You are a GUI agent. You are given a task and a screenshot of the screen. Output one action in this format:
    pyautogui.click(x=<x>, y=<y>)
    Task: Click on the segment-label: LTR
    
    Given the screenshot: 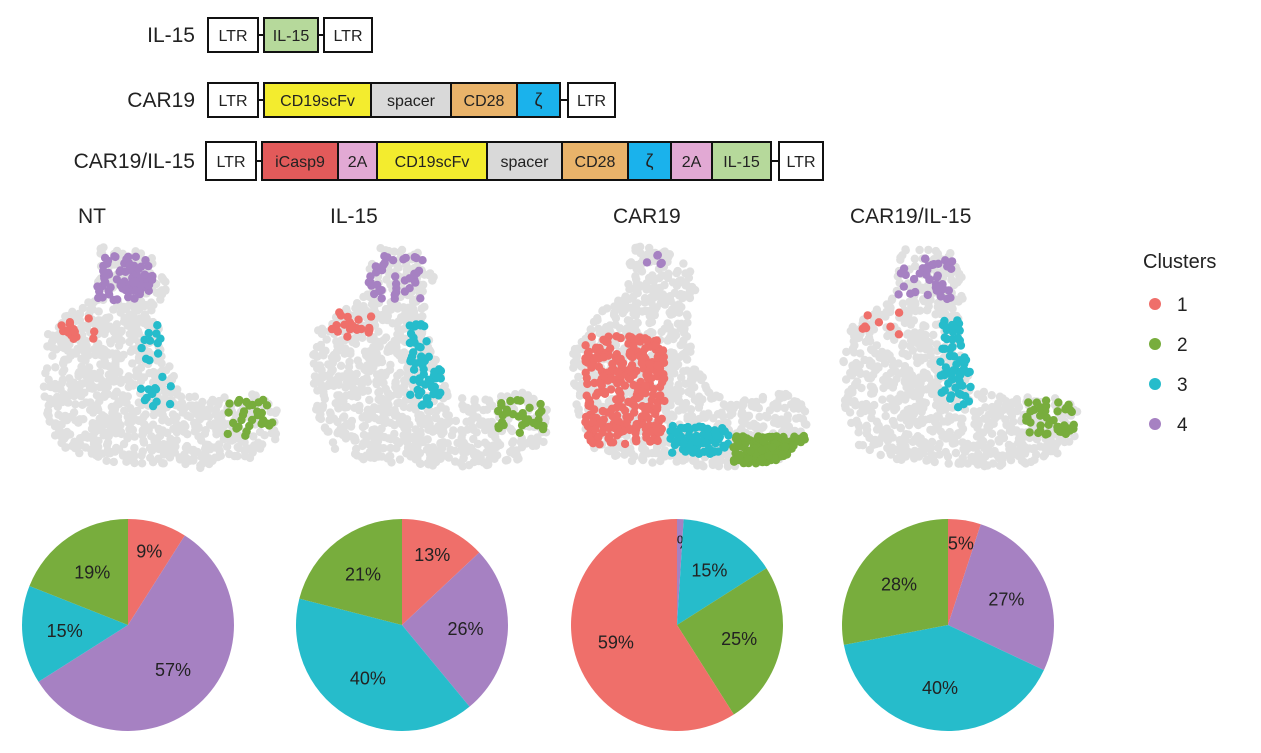 What is the action you would take?
    pyautogui.click(x=232, y=101)
    